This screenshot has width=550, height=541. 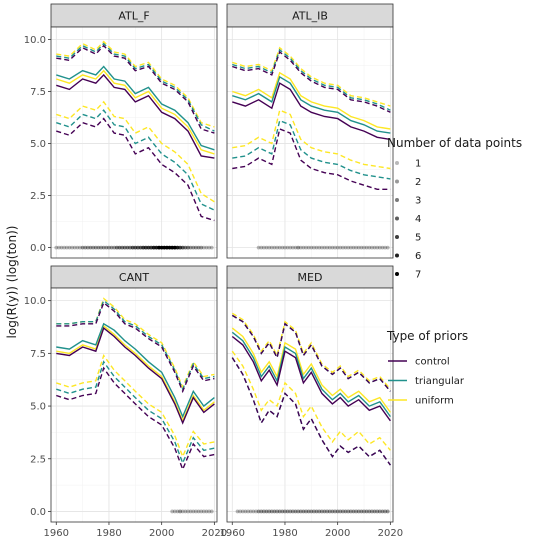 I want to click on series-control-lower-line, so click(x=135, y=169).